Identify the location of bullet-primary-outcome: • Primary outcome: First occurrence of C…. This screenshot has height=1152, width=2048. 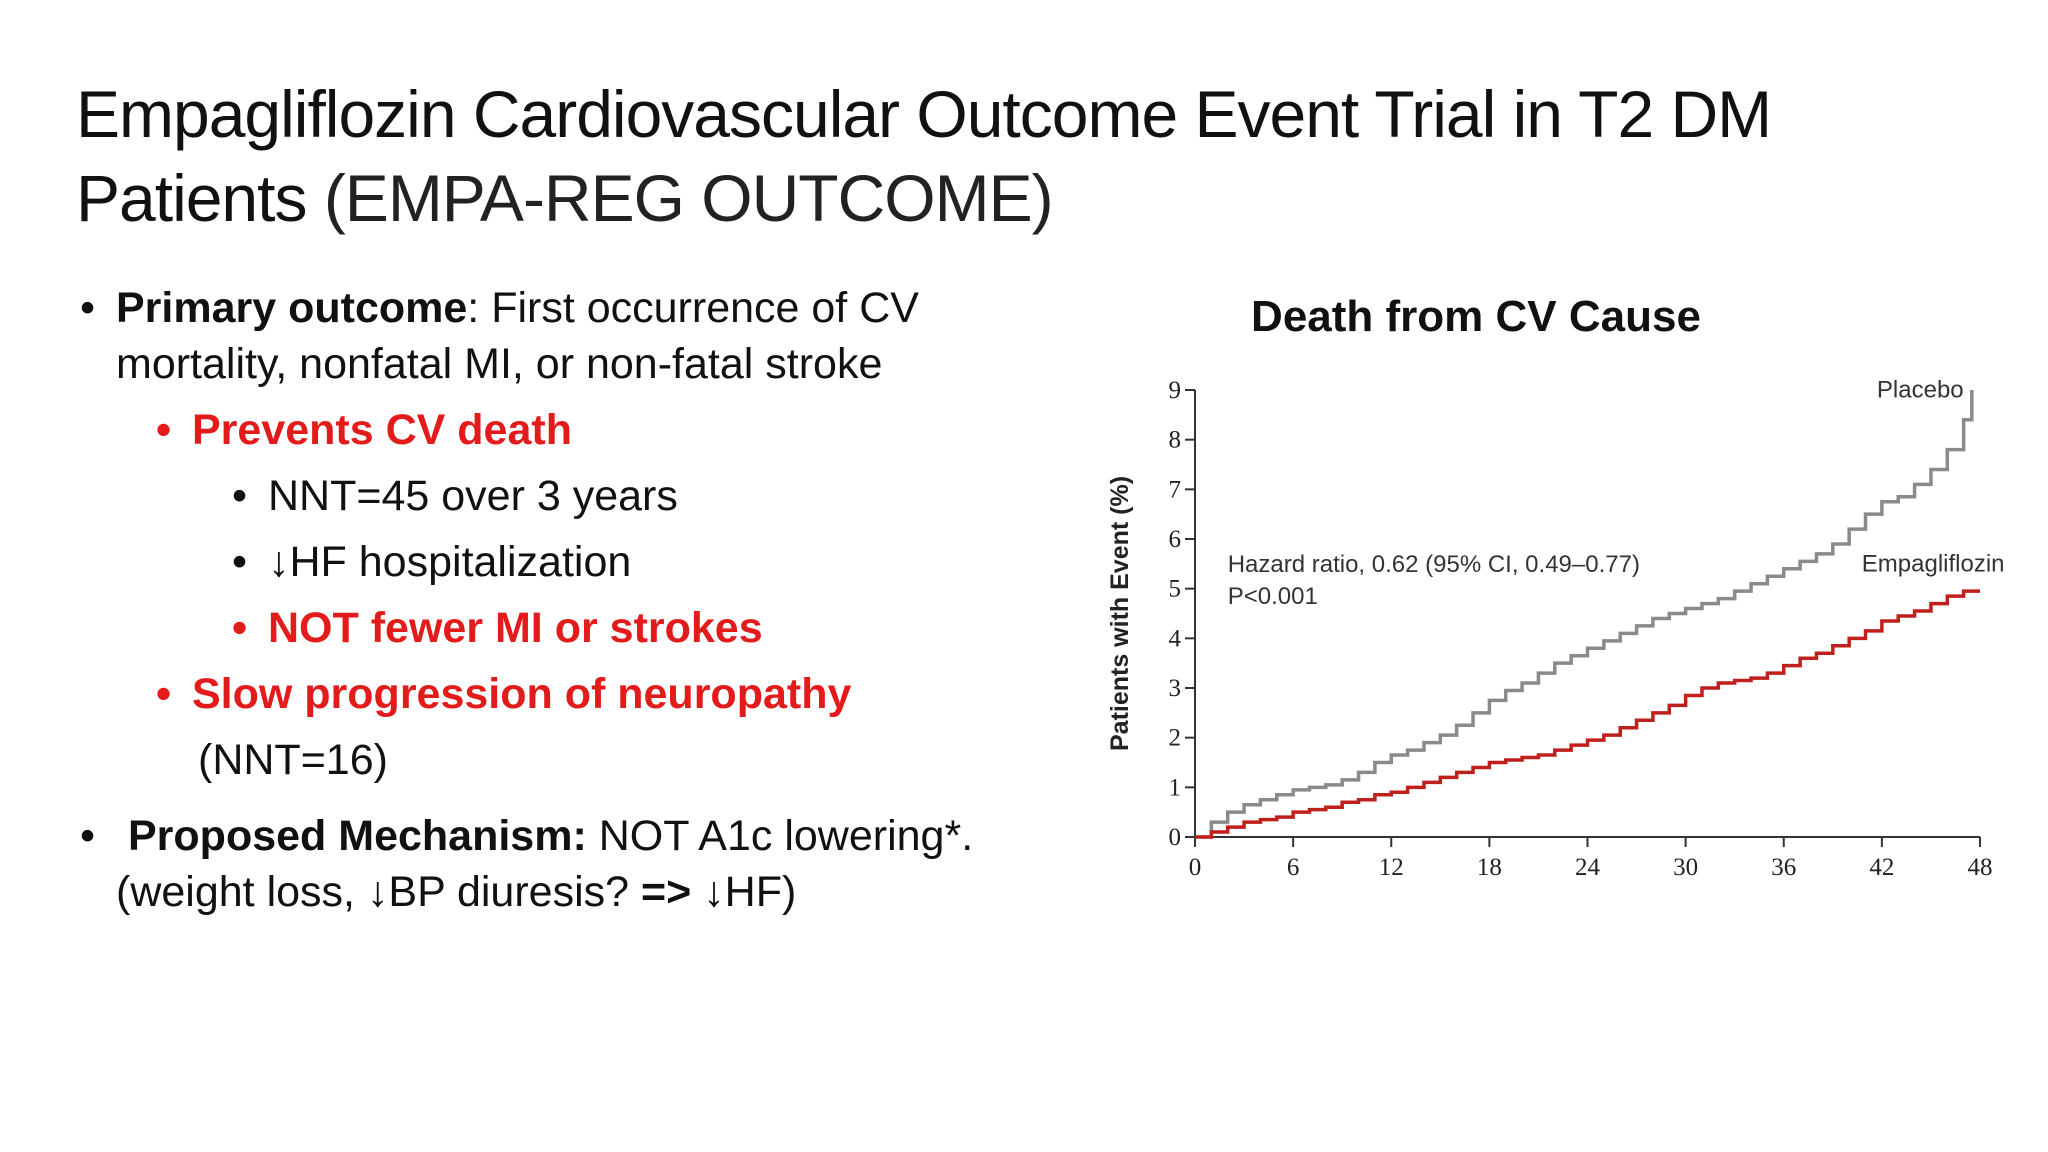
(499, 308).